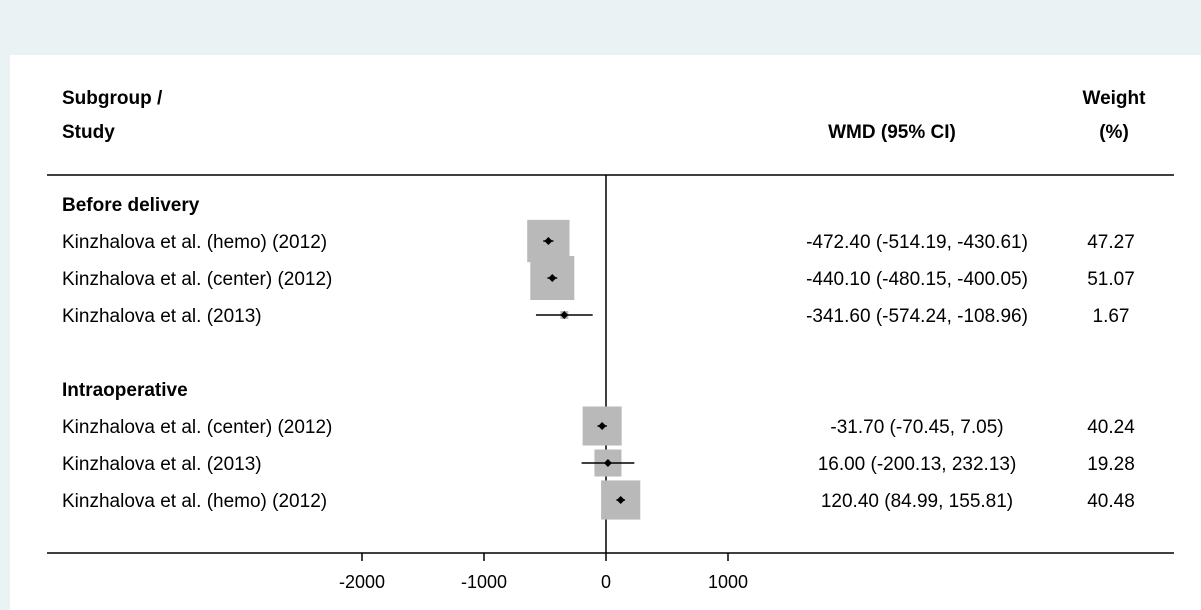  Describe the element at coordinates (917, 316) in the screenshot. I see `wmd-ci-value: -341.60 (-574.24, -108.96)` at that location.